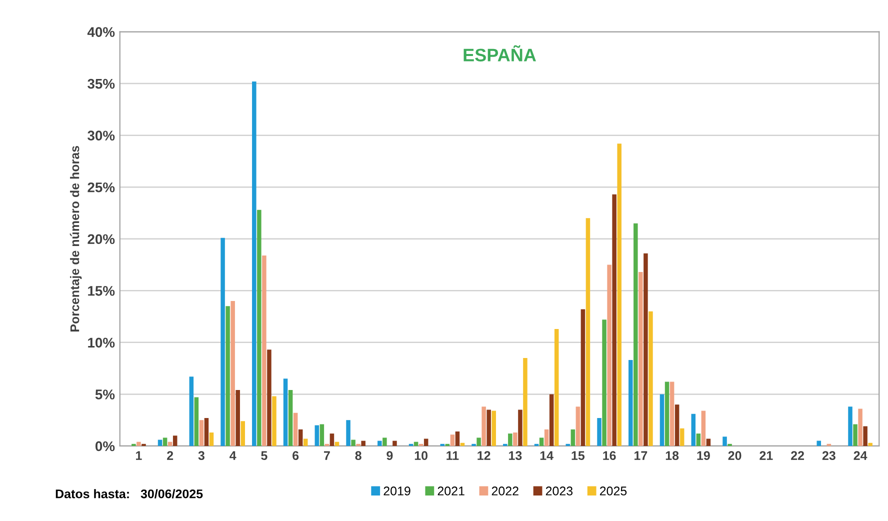 The width and height of the screenshot is (888, 521). I want to click on x-tick-label: 1, so click(139, 455).